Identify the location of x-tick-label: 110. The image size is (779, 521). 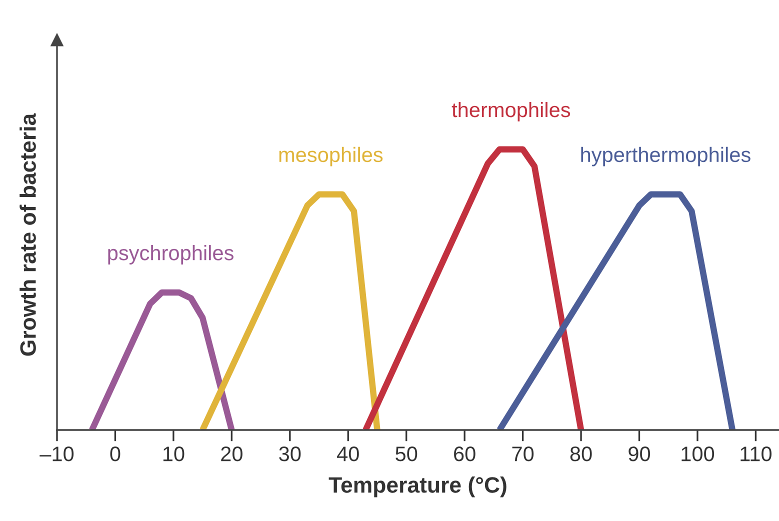
(756, 454).